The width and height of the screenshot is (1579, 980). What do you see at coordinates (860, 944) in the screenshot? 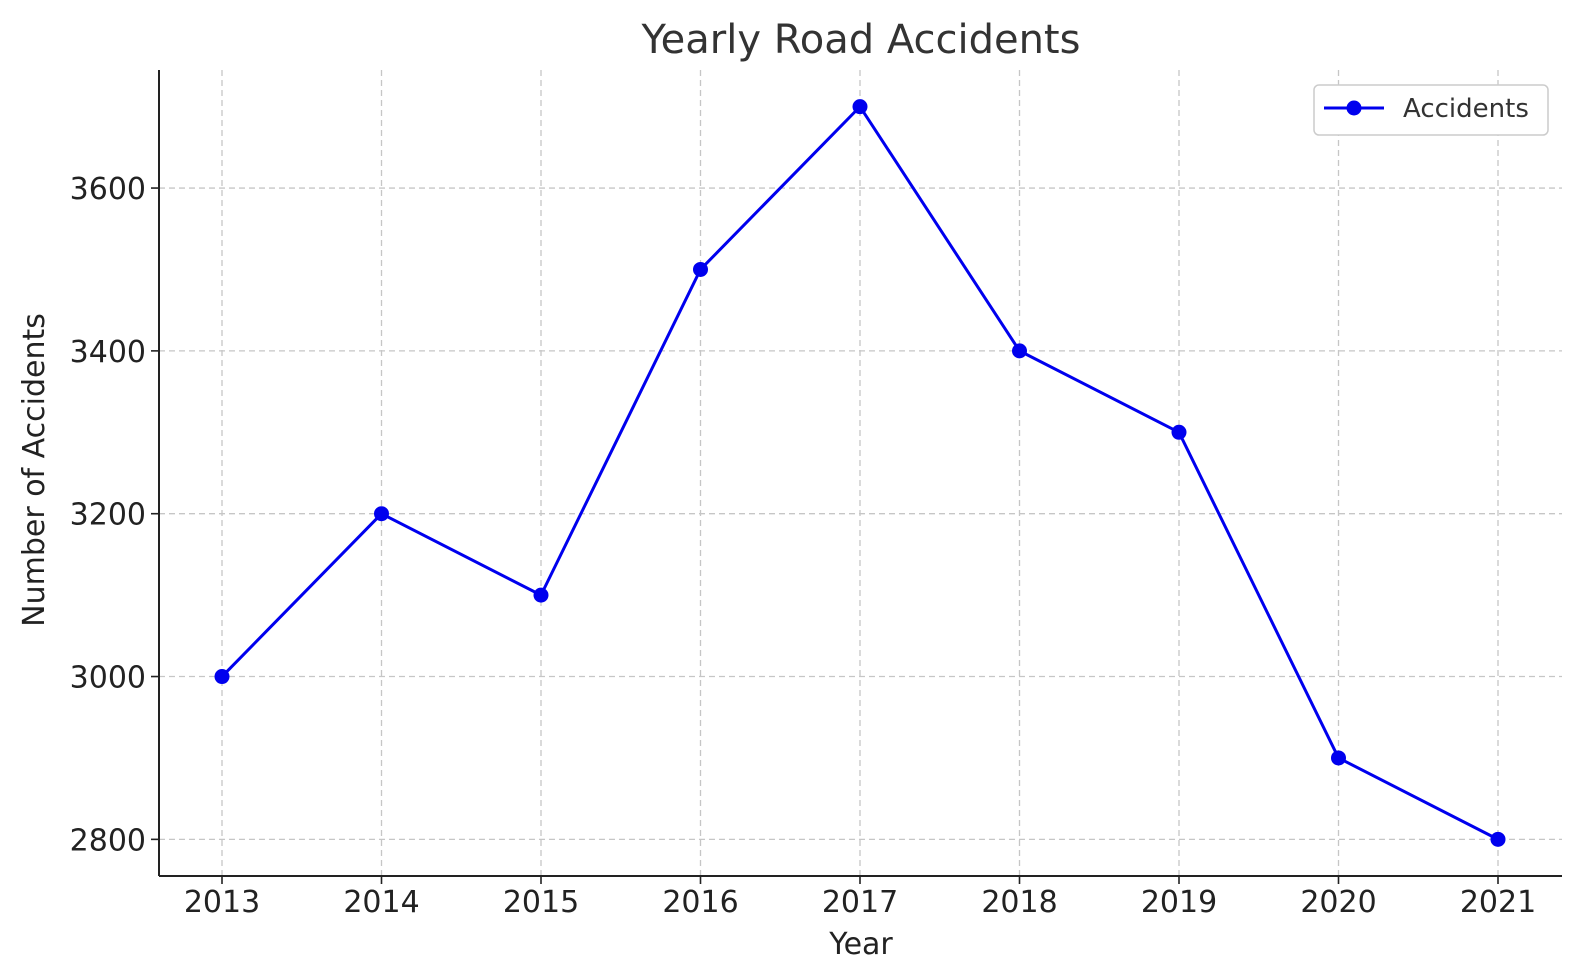
I see `x-axis-label: Year` at bounding box center [860, 944].